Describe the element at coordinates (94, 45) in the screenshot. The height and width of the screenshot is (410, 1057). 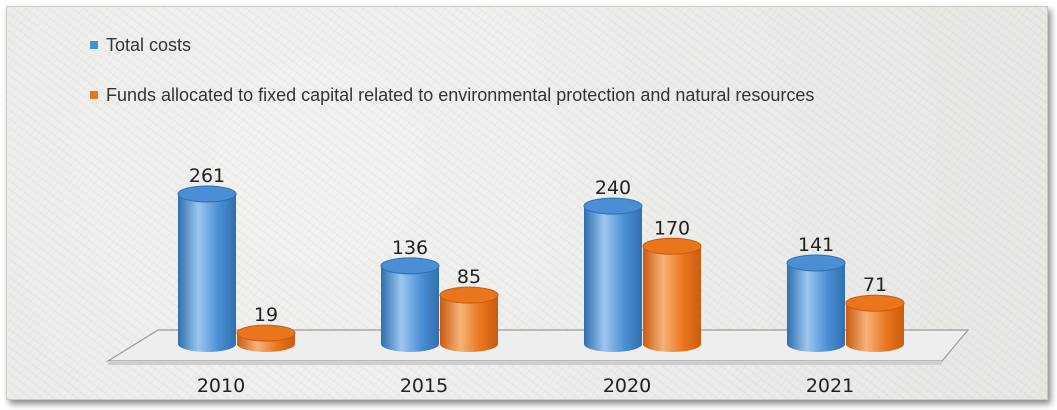
I see `legend-swatch-total-costs` at that location.